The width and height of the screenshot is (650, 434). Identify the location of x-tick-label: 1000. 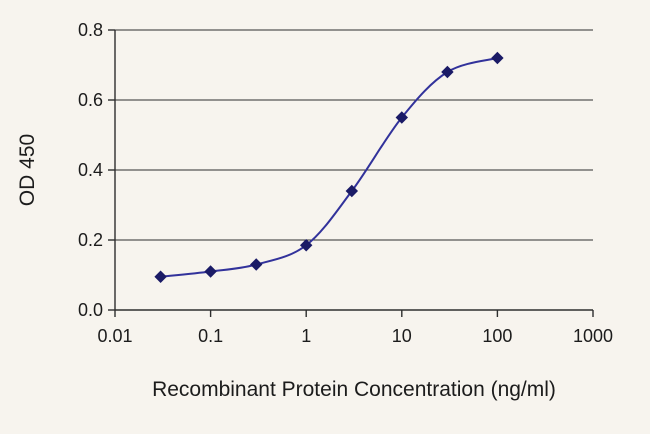
(593, 336).